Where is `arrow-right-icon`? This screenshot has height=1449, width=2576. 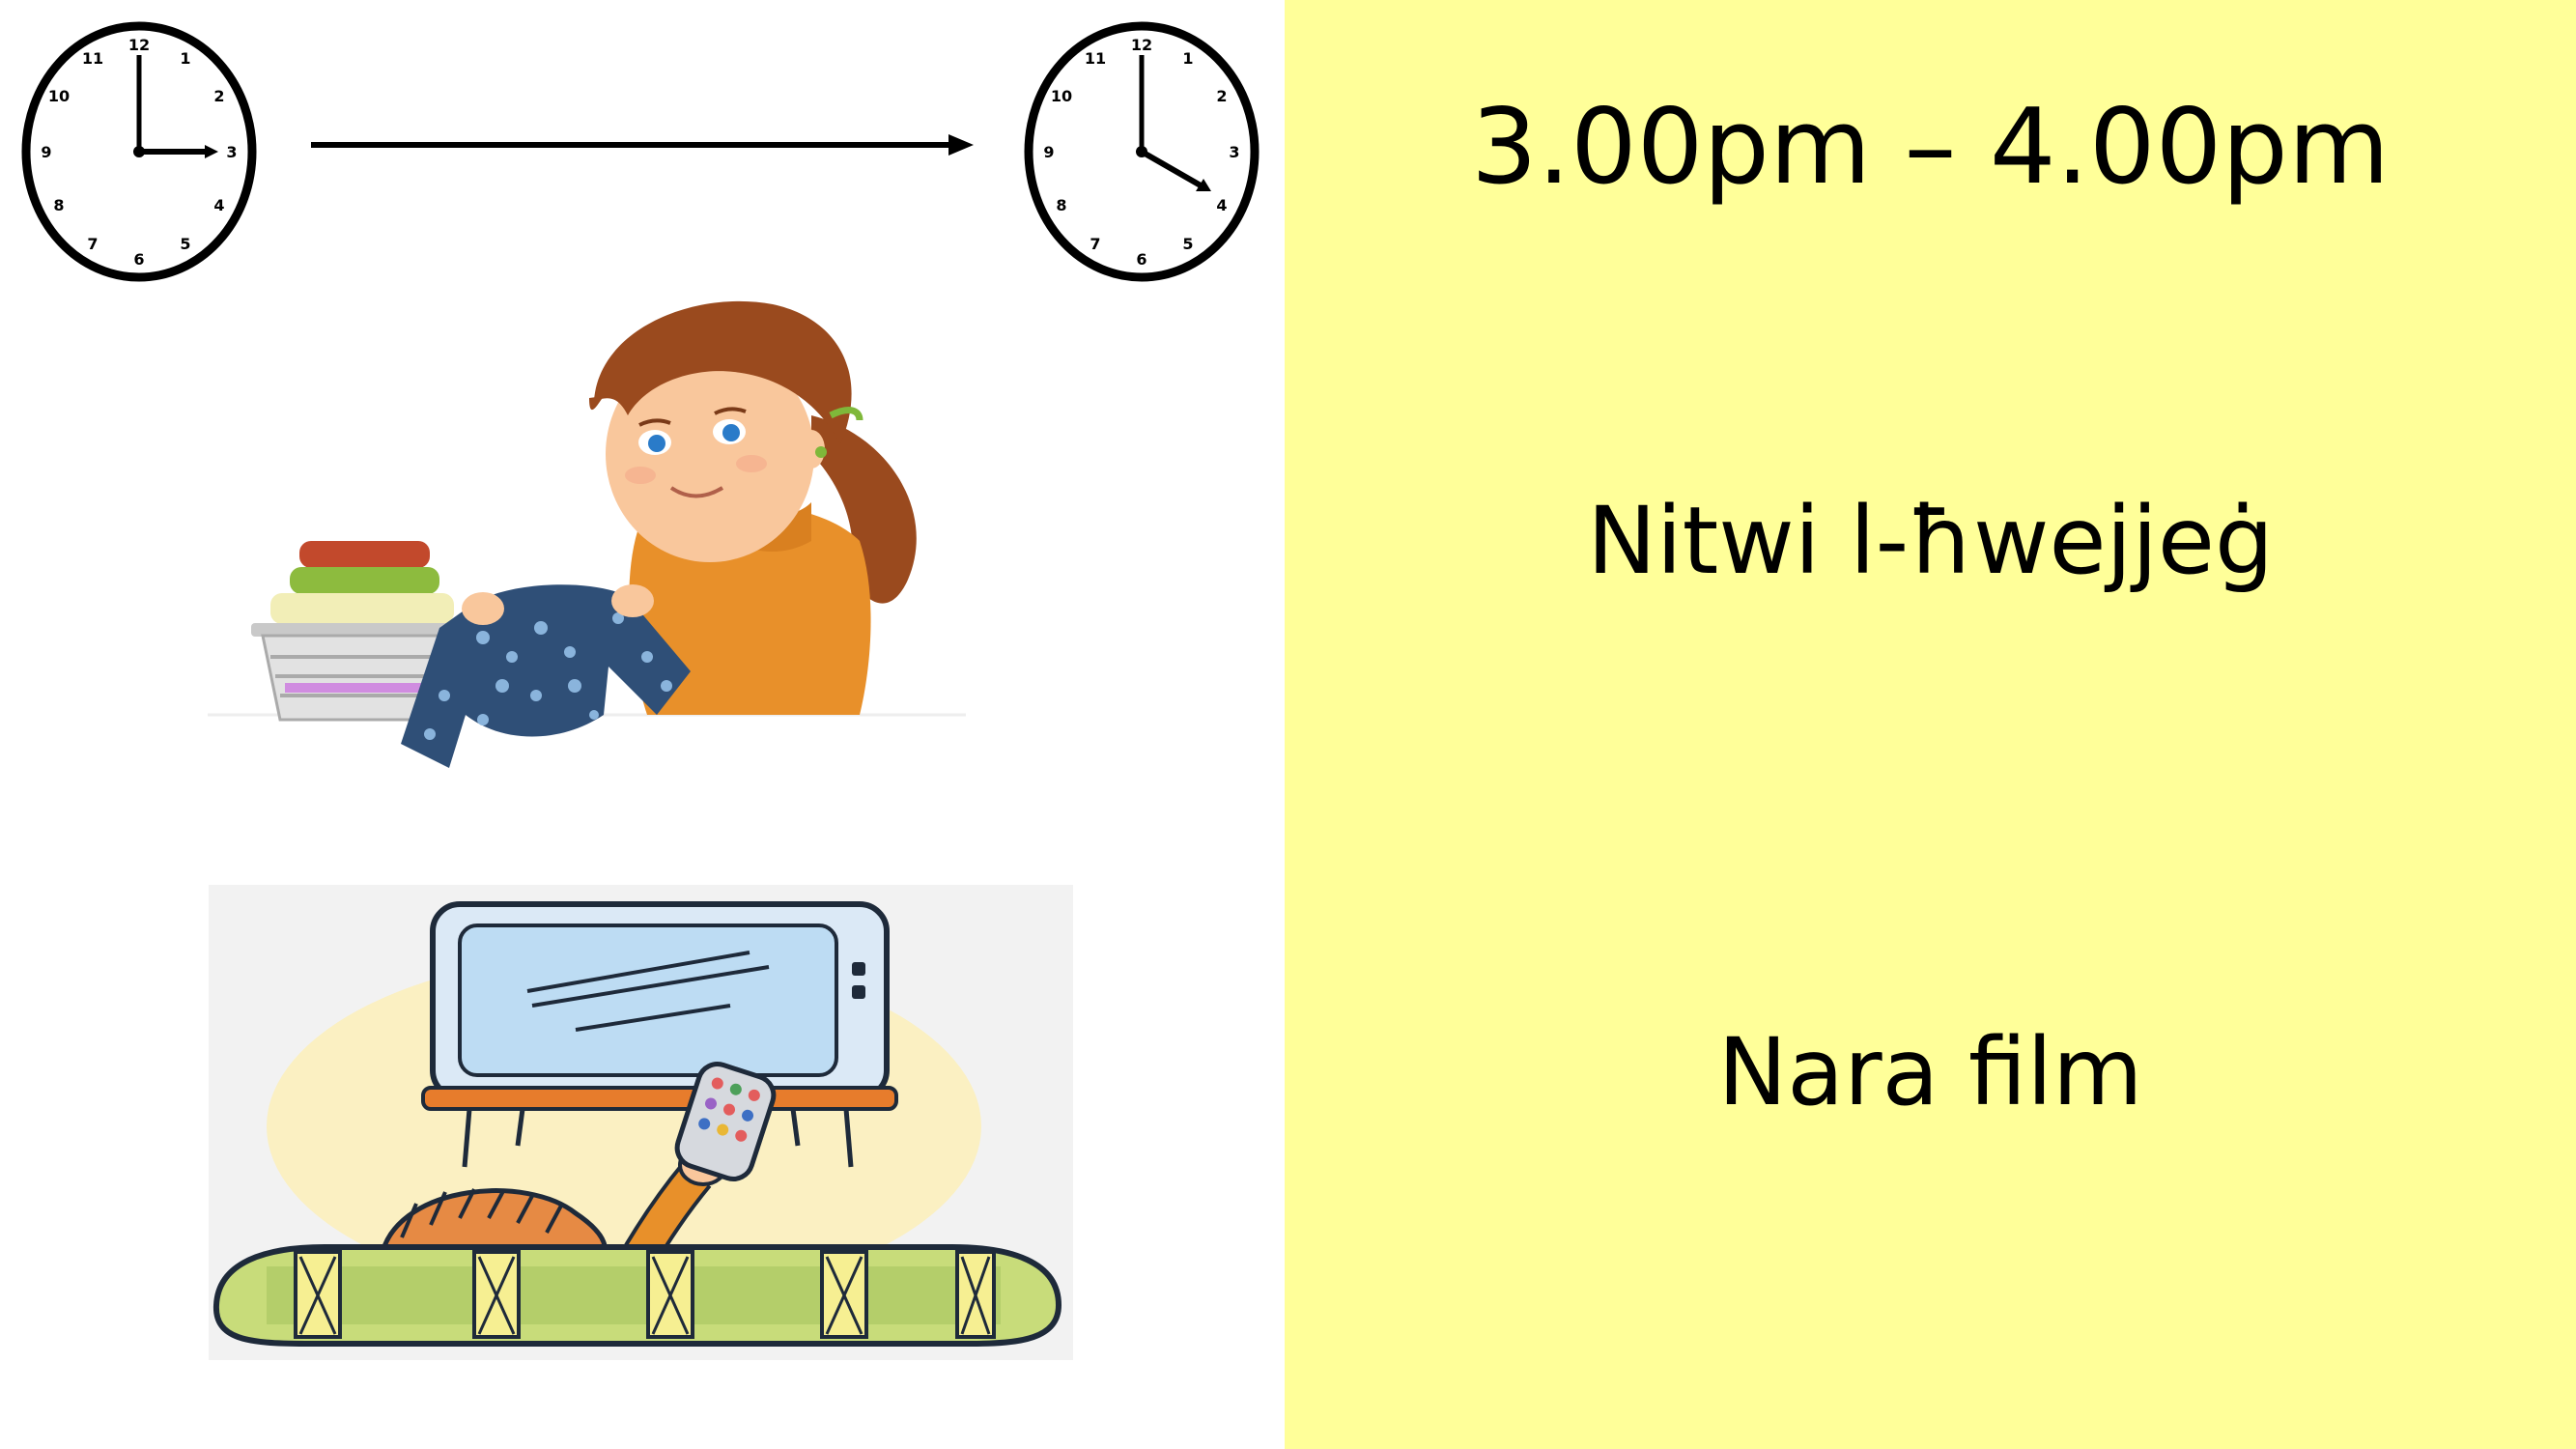
arrow-right-icon is located at coordinates (642, 145).